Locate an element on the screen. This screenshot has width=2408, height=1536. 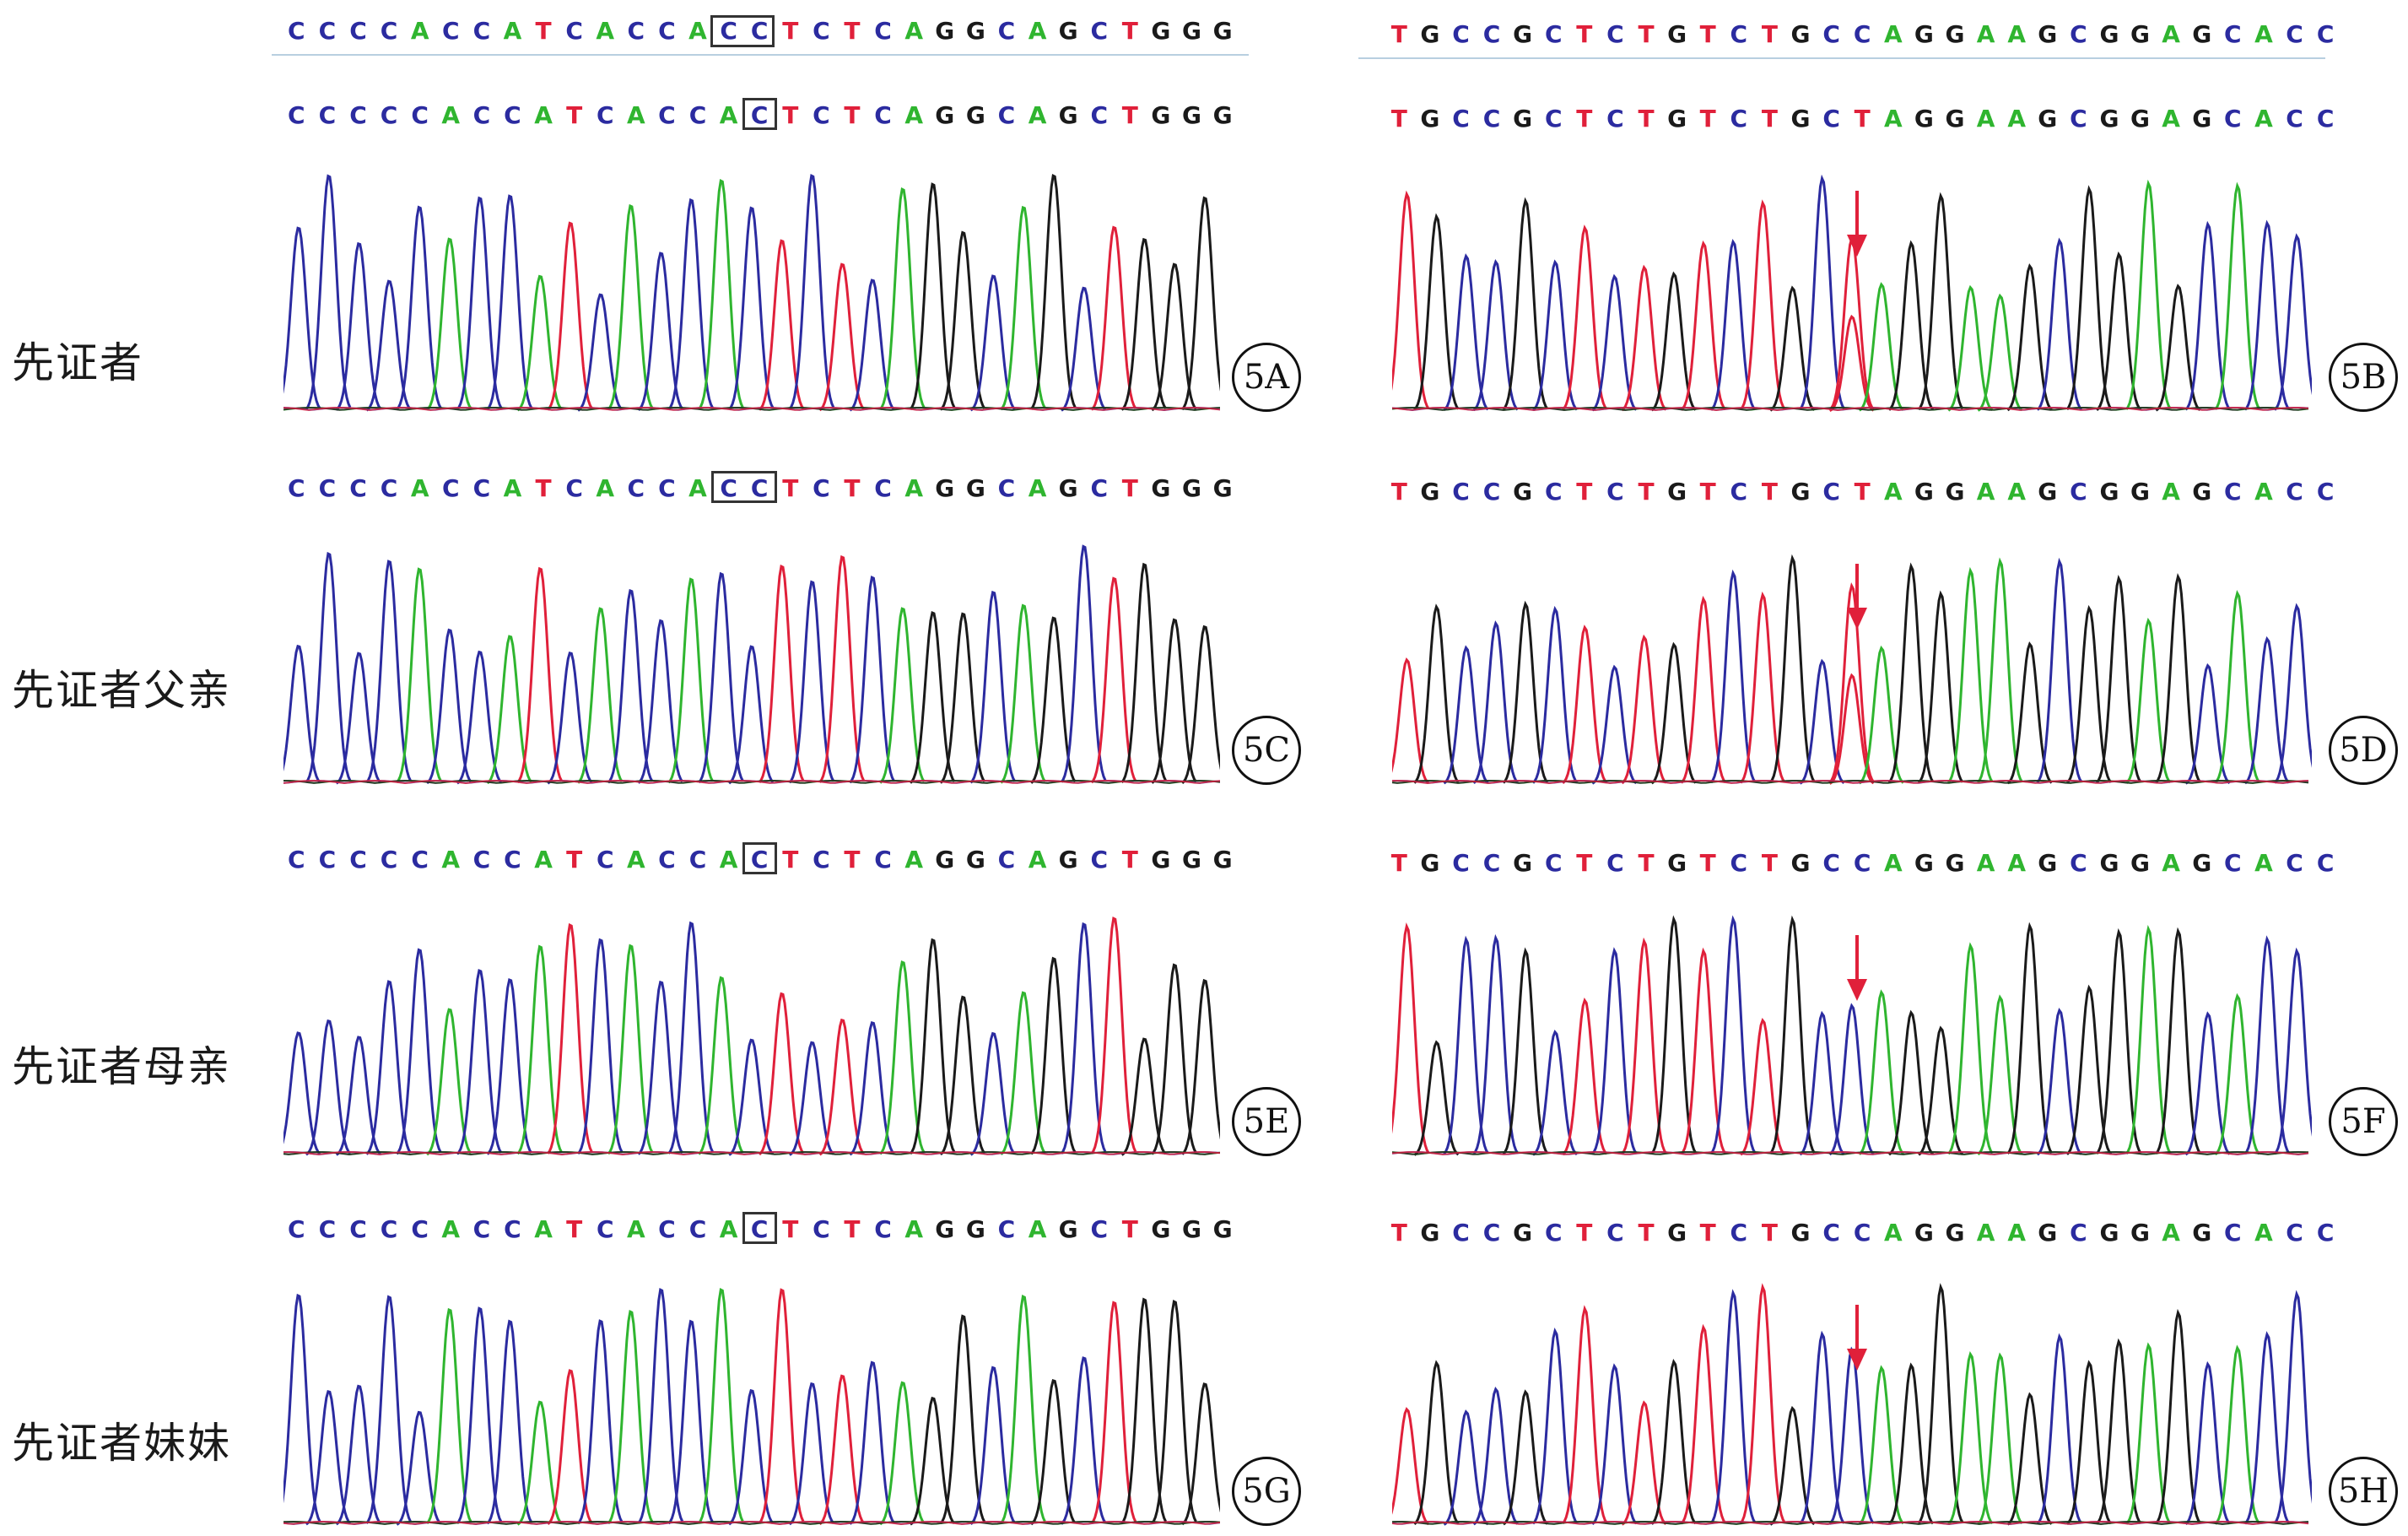
variant-highlight-box is located at coordinates (760, 114).